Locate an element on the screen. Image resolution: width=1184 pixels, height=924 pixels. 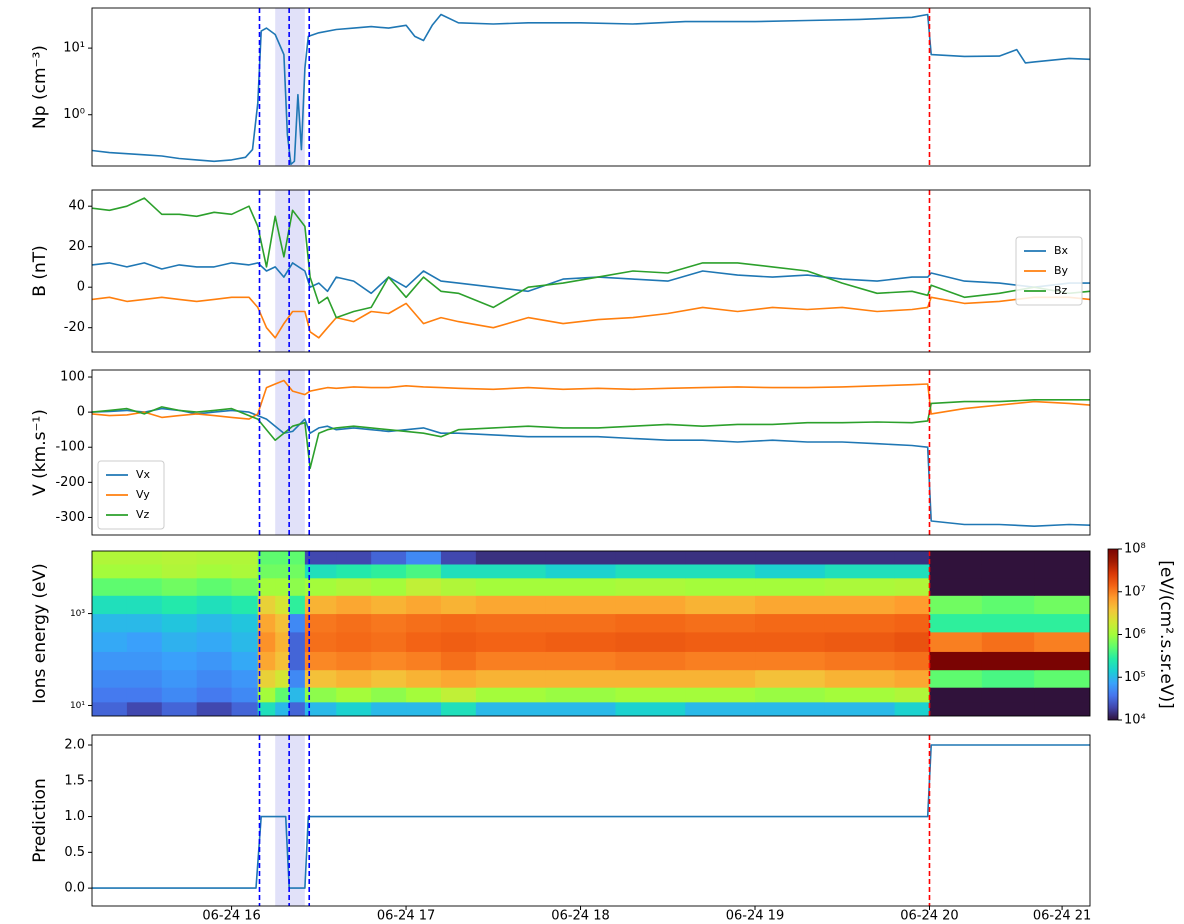
colorbar-tick-label: 10⁷ is located at coordinates (1135, 591).